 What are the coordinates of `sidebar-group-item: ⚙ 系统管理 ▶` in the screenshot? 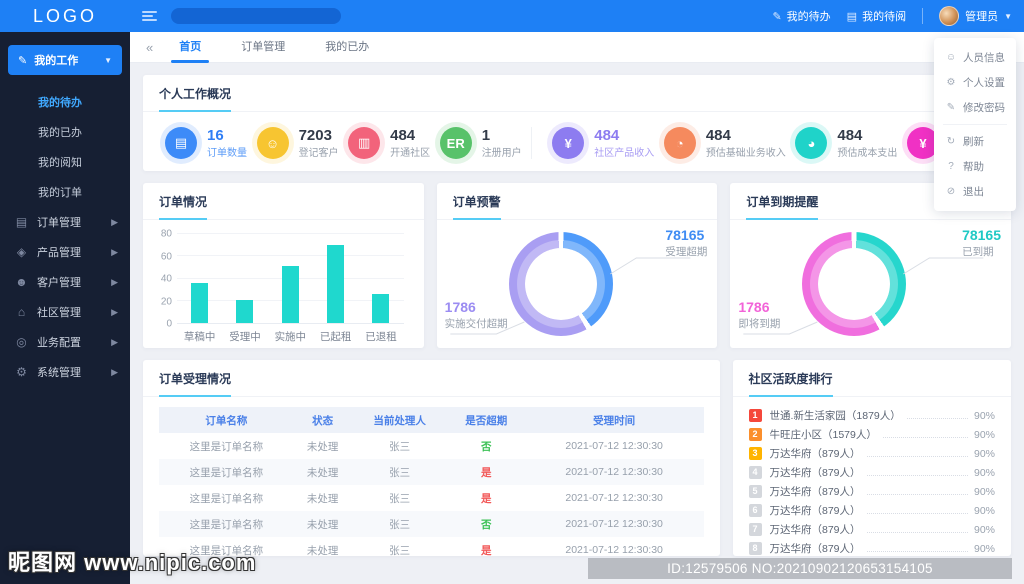 It's located at (65, 372).